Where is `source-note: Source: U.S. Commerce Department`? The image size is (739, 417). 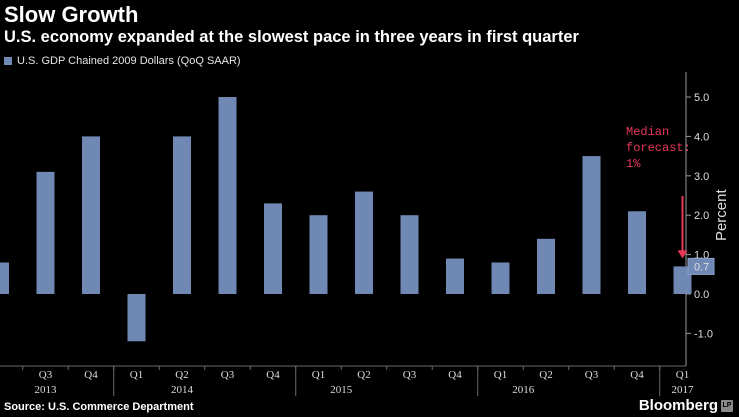
source-note: Source: U.S. Commerce Department is located at coordinates (99, 407).